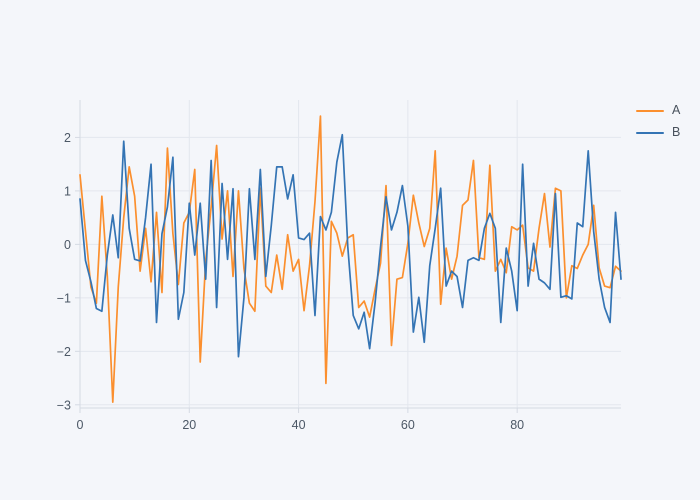 Image resolution: width=700 pixels, height=500 pixels. I want to click on legend-line-swatch-b, so click(650, 132).